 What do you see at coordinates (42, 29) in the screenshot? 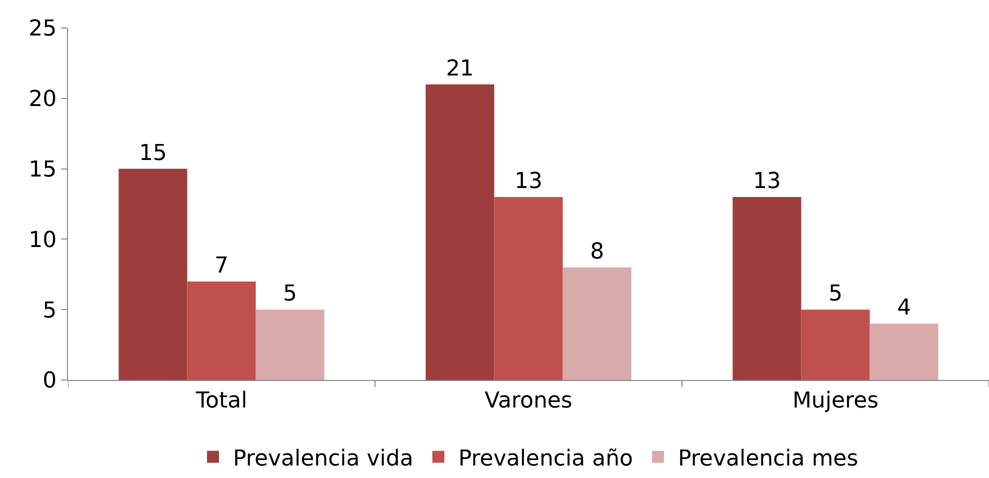
I see `y-tick-label: 25` at bounding box center [42, 29].